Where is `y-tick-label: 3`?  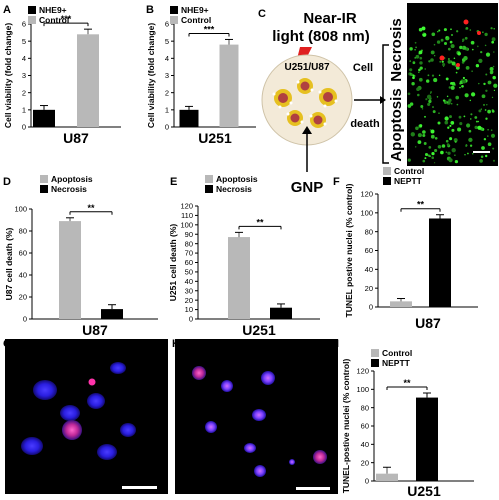 y-tick-label: 3 is located at coordinates (167, 75).